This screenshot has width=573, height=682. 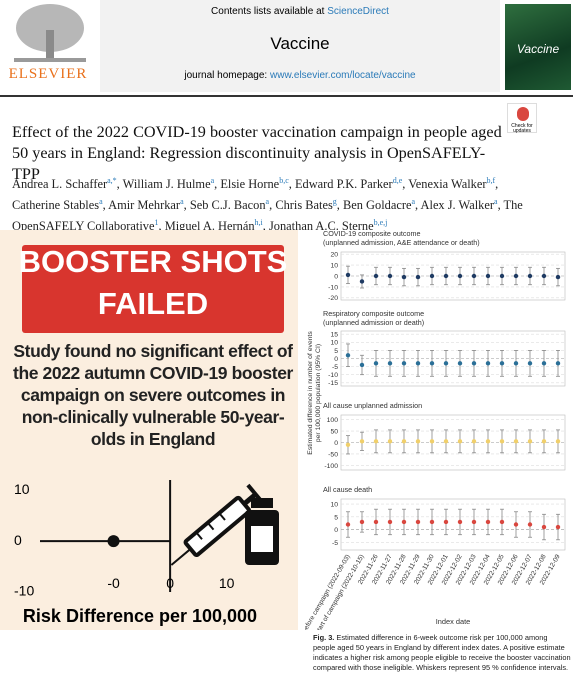 I want to click on y-axis-label: per 100,000 population (95% CI), so click(x=318, y=393).